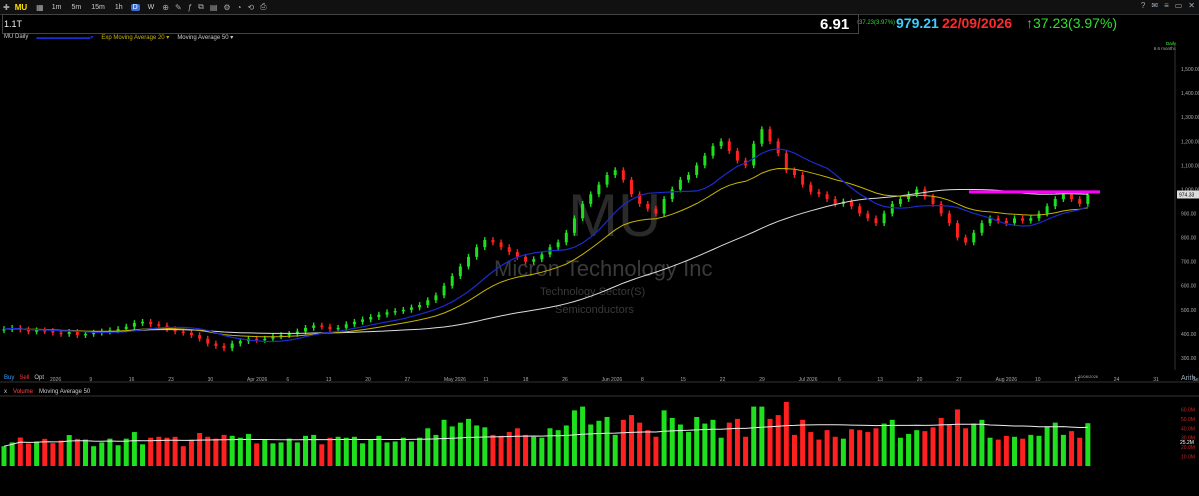  Describe the element at coordinates (839, 380) in the screenshot. I see `date-tick-label: 6` at that location.